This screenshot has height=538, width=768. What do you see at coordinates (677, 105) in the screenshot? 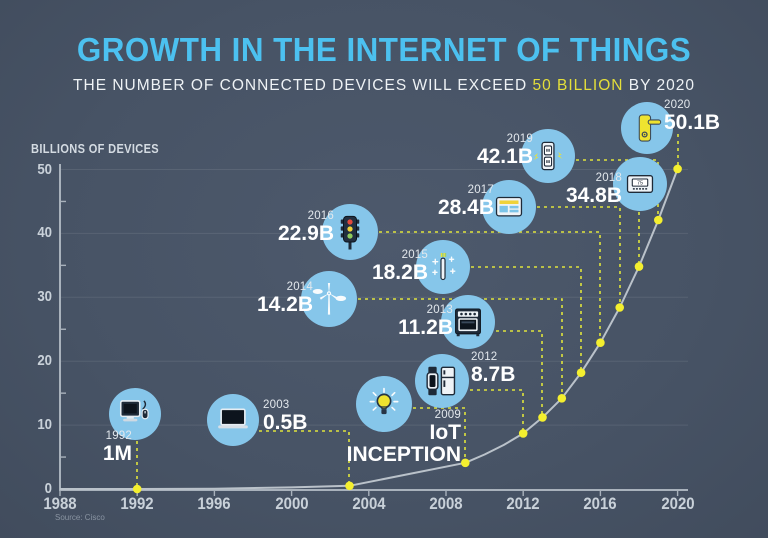
I see `milestone-year-label: 2020` at bounding box center [677, 105].